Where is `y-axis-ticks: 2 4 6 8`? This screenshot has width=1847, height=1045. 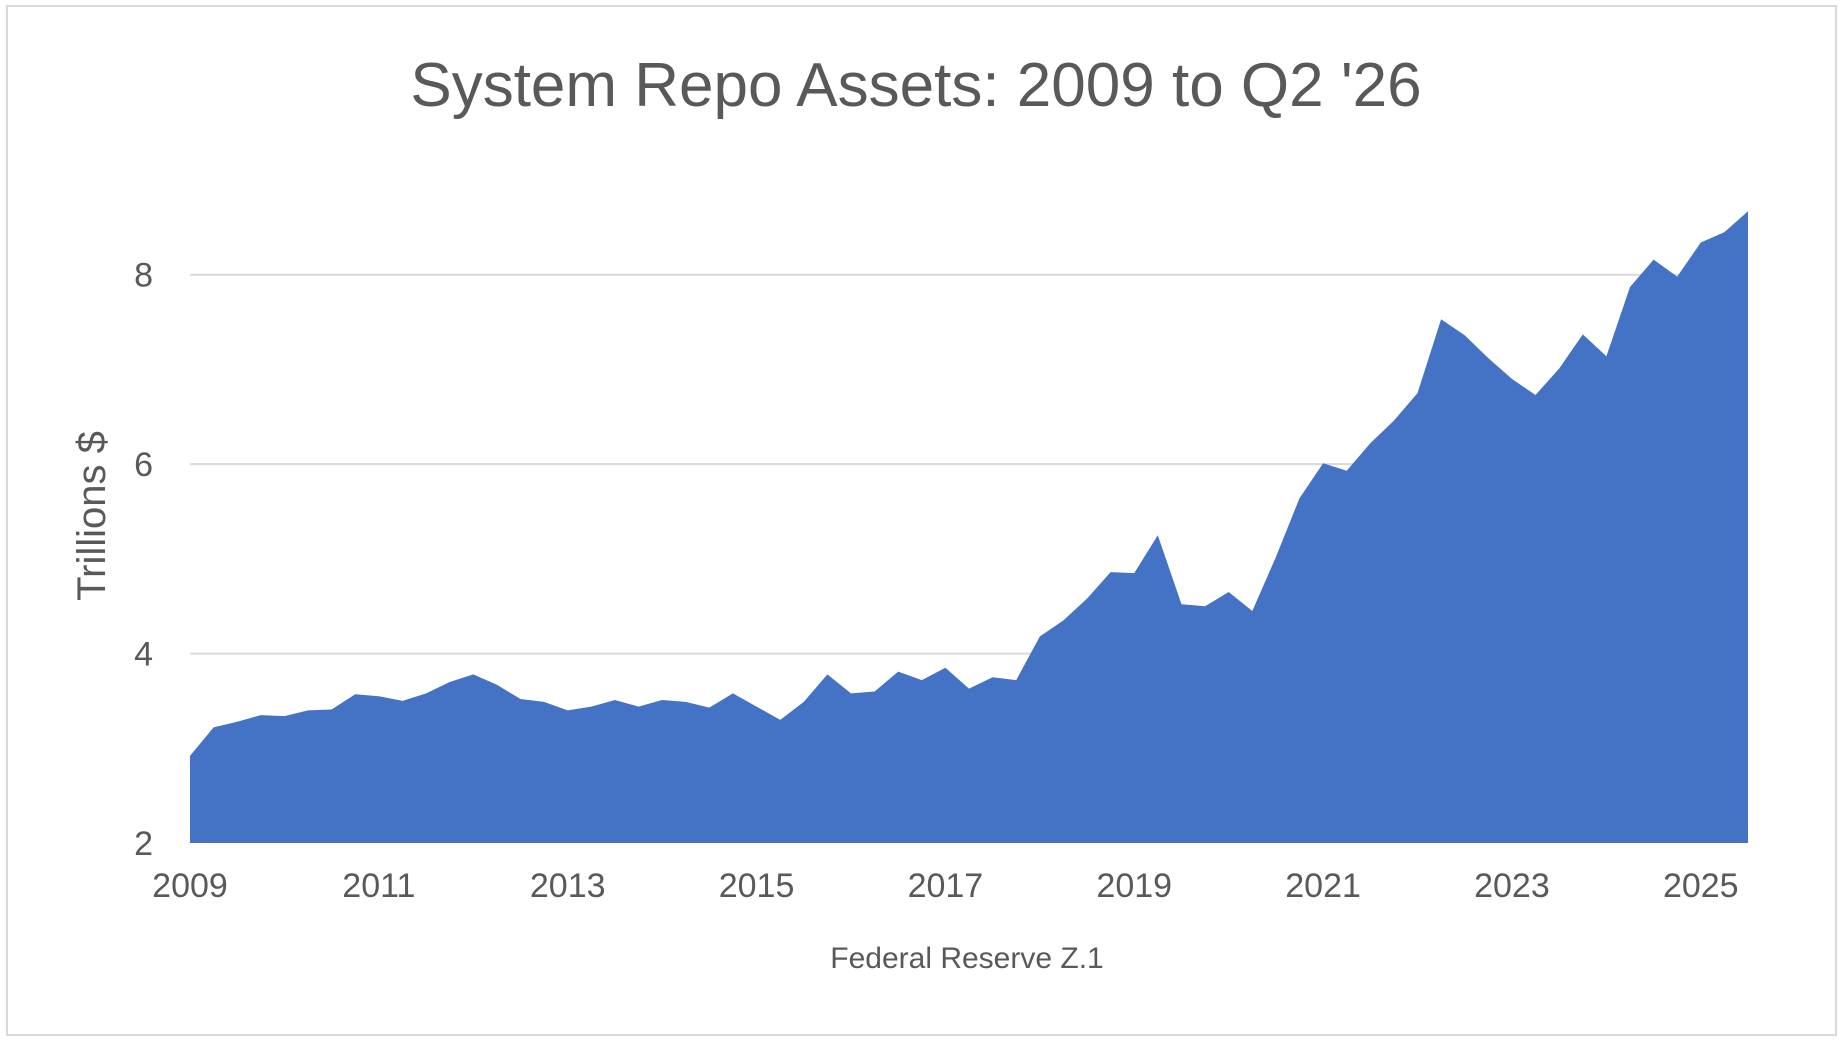
y-axis-ticks: 2 4 6 8 is located at coordinates (143, 560).